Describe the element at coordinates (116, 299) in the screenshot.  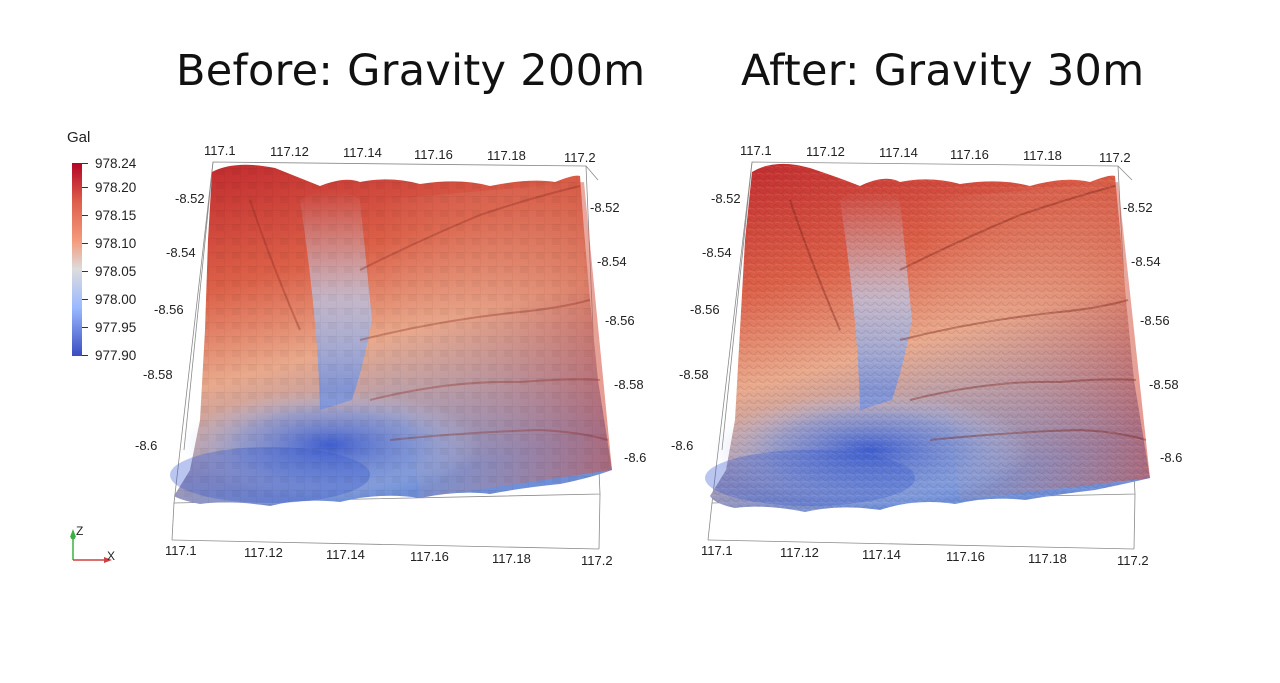
I see `colorbar-label: 978.00` at that location.